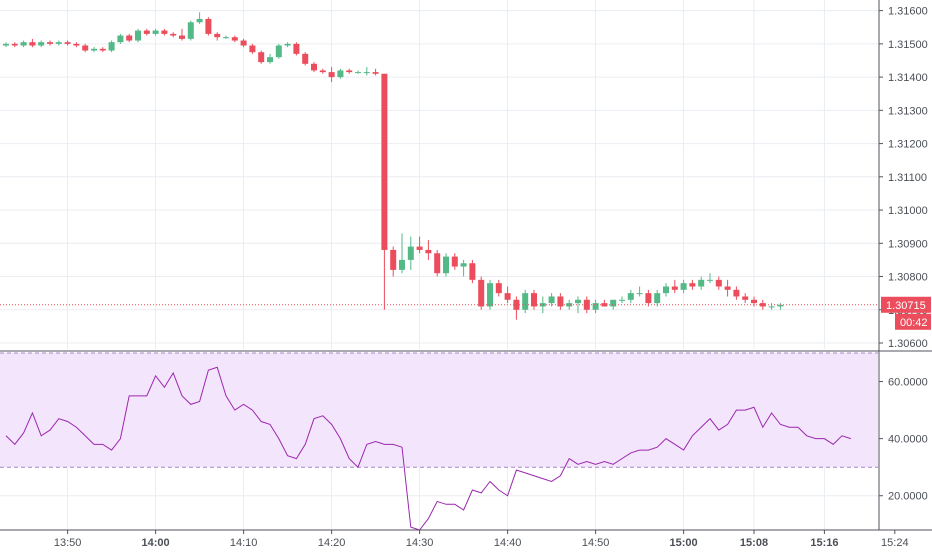  I want to click on time-tick-label: 15:00, so click(684, 543).